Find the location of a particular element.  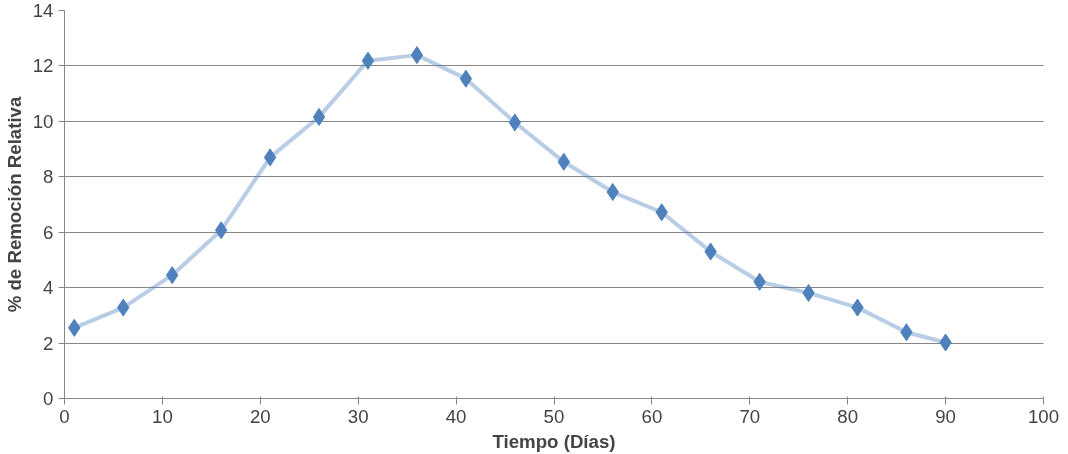

y-tick-label: 12 is located at coordinates (43, 66).